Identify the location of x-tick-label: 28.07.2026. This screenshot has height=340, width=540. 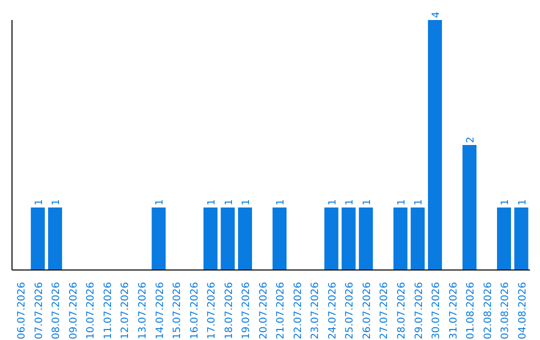
(402, 311).